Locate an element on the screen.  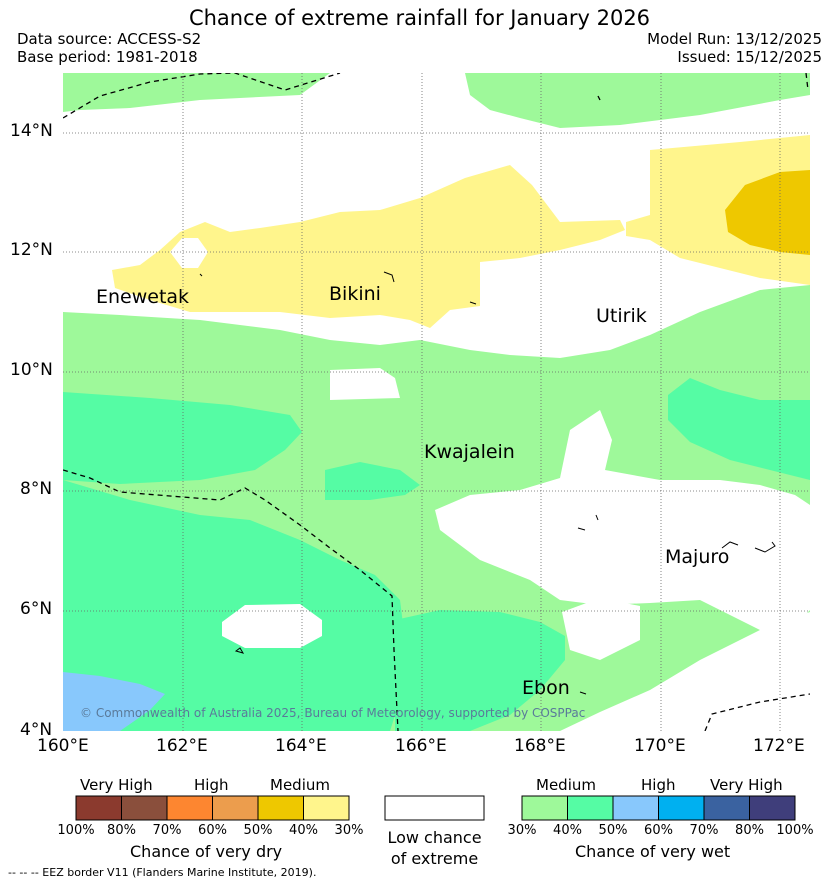
wet-caption-high: High is located at coordinates (658, 785).